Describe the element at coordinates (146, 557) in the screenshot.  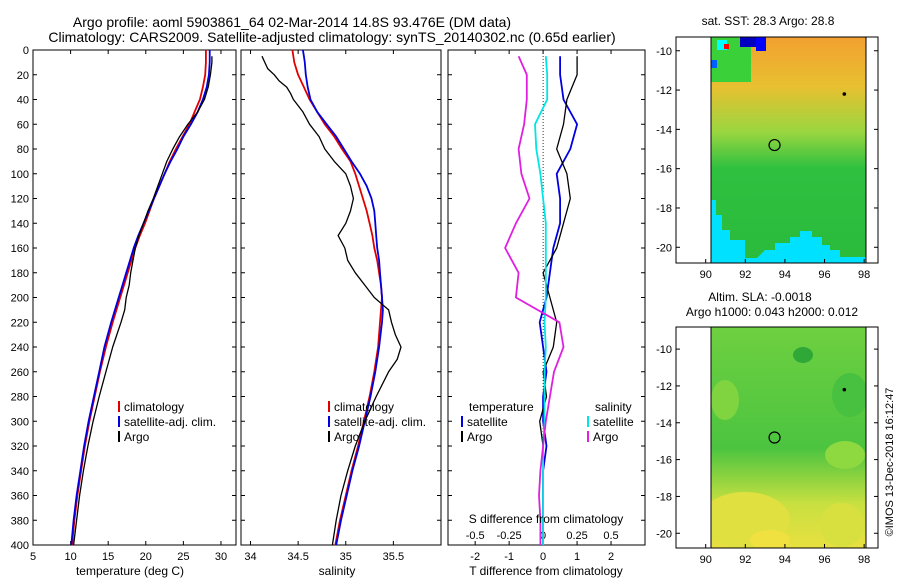
I see `x-tick-label: 20` at that location.